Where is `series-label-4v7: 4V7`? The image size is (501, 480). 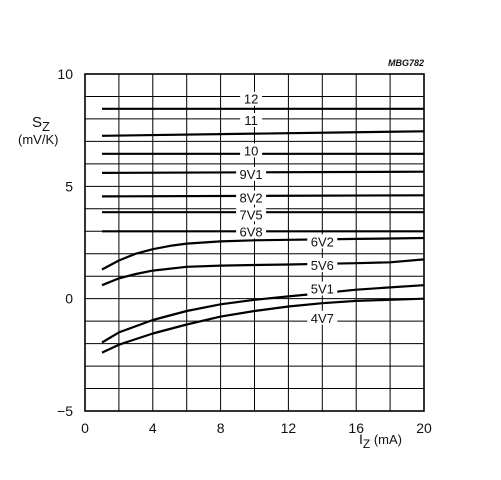 series-label-4v7: 4V7 is located at coordinates (322, 318).